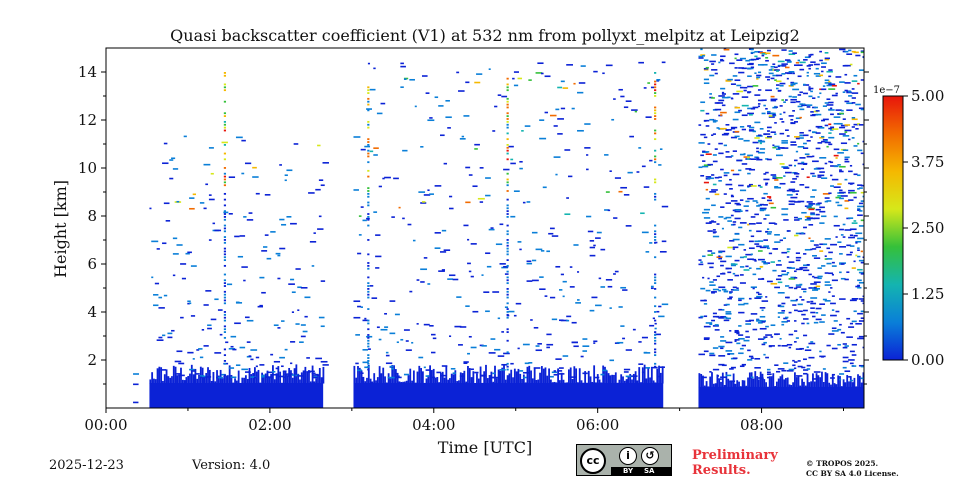  What do you see at coordinates (655, 220) in the screenshot?
I see `profile-streak` at bounding box center [655, 220].